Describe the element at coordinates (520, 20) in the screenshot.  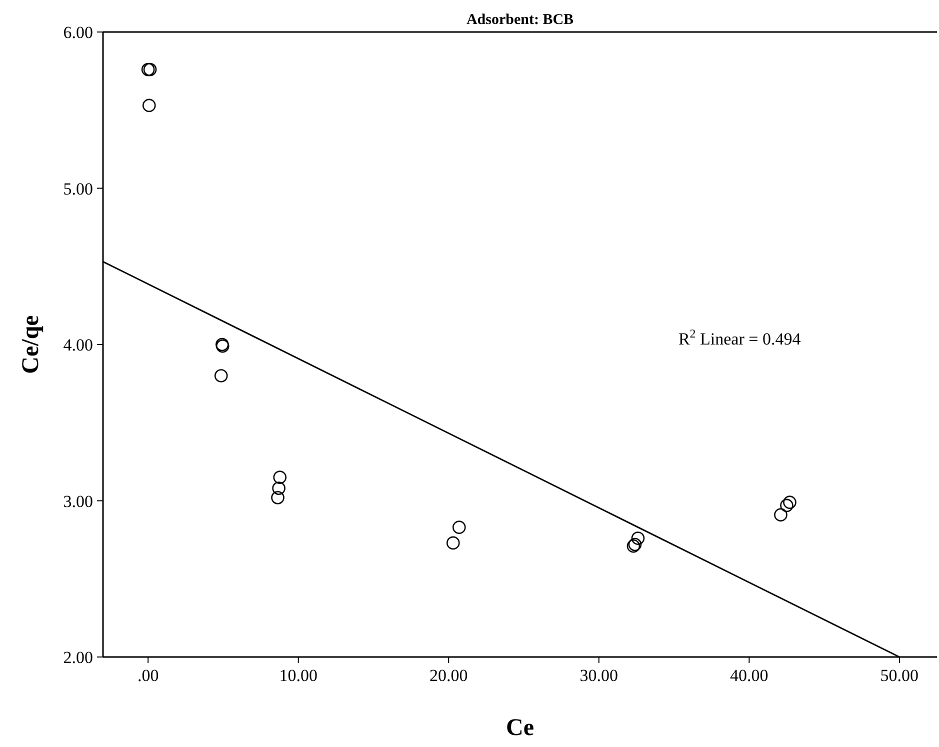
I see `chart-title: Adsorbent: BCB` at that location.